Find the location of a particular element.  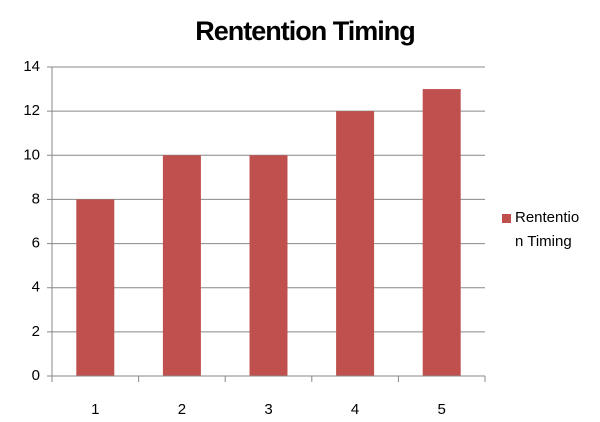

y-tick-label: 14 is located at coordinates (31, 66).